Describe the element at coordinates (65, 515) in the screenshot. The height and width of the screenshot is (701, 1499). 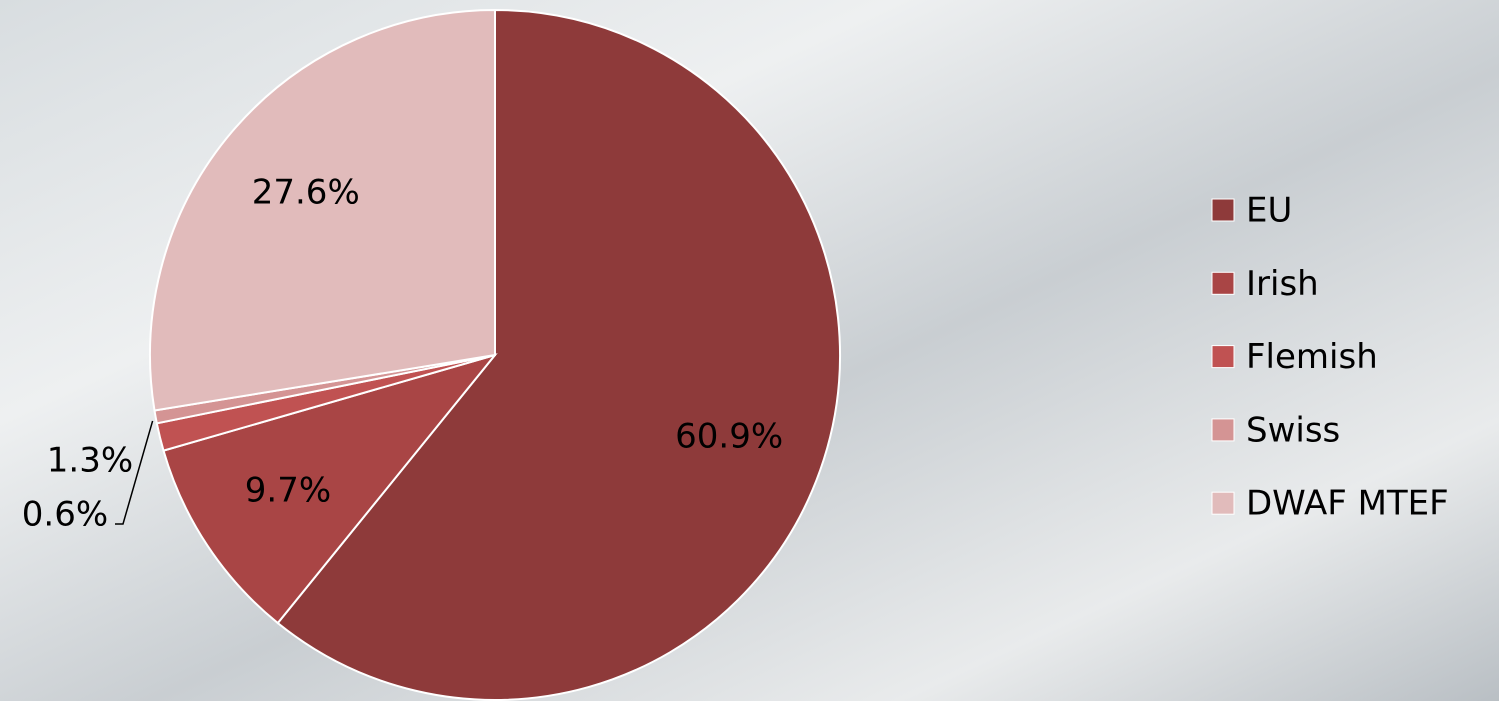
I see `data-label: 0.6%` at that location.